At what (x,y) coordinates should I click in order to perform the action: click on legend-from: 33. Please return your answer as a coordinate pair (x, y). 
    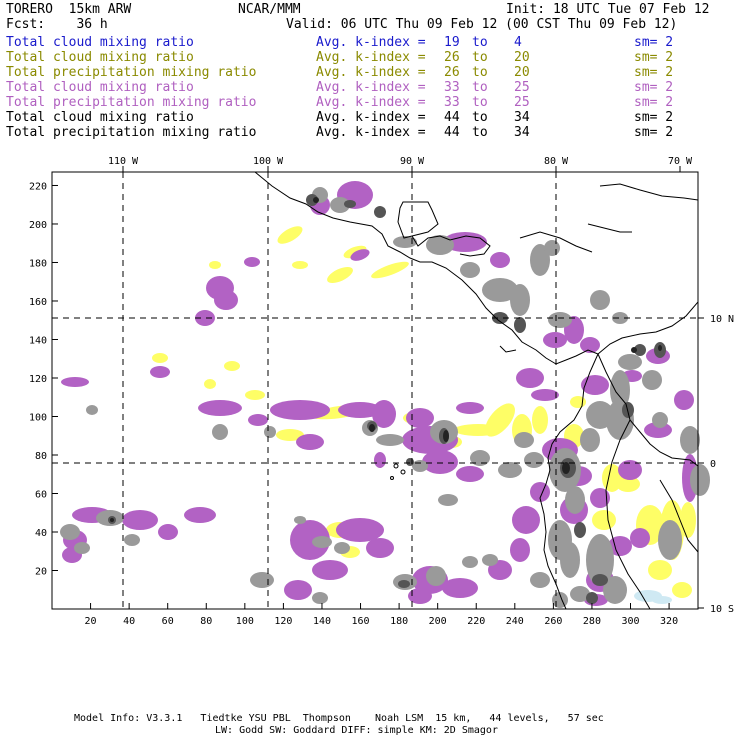
    Looking at the image, I should click on (452, 102).